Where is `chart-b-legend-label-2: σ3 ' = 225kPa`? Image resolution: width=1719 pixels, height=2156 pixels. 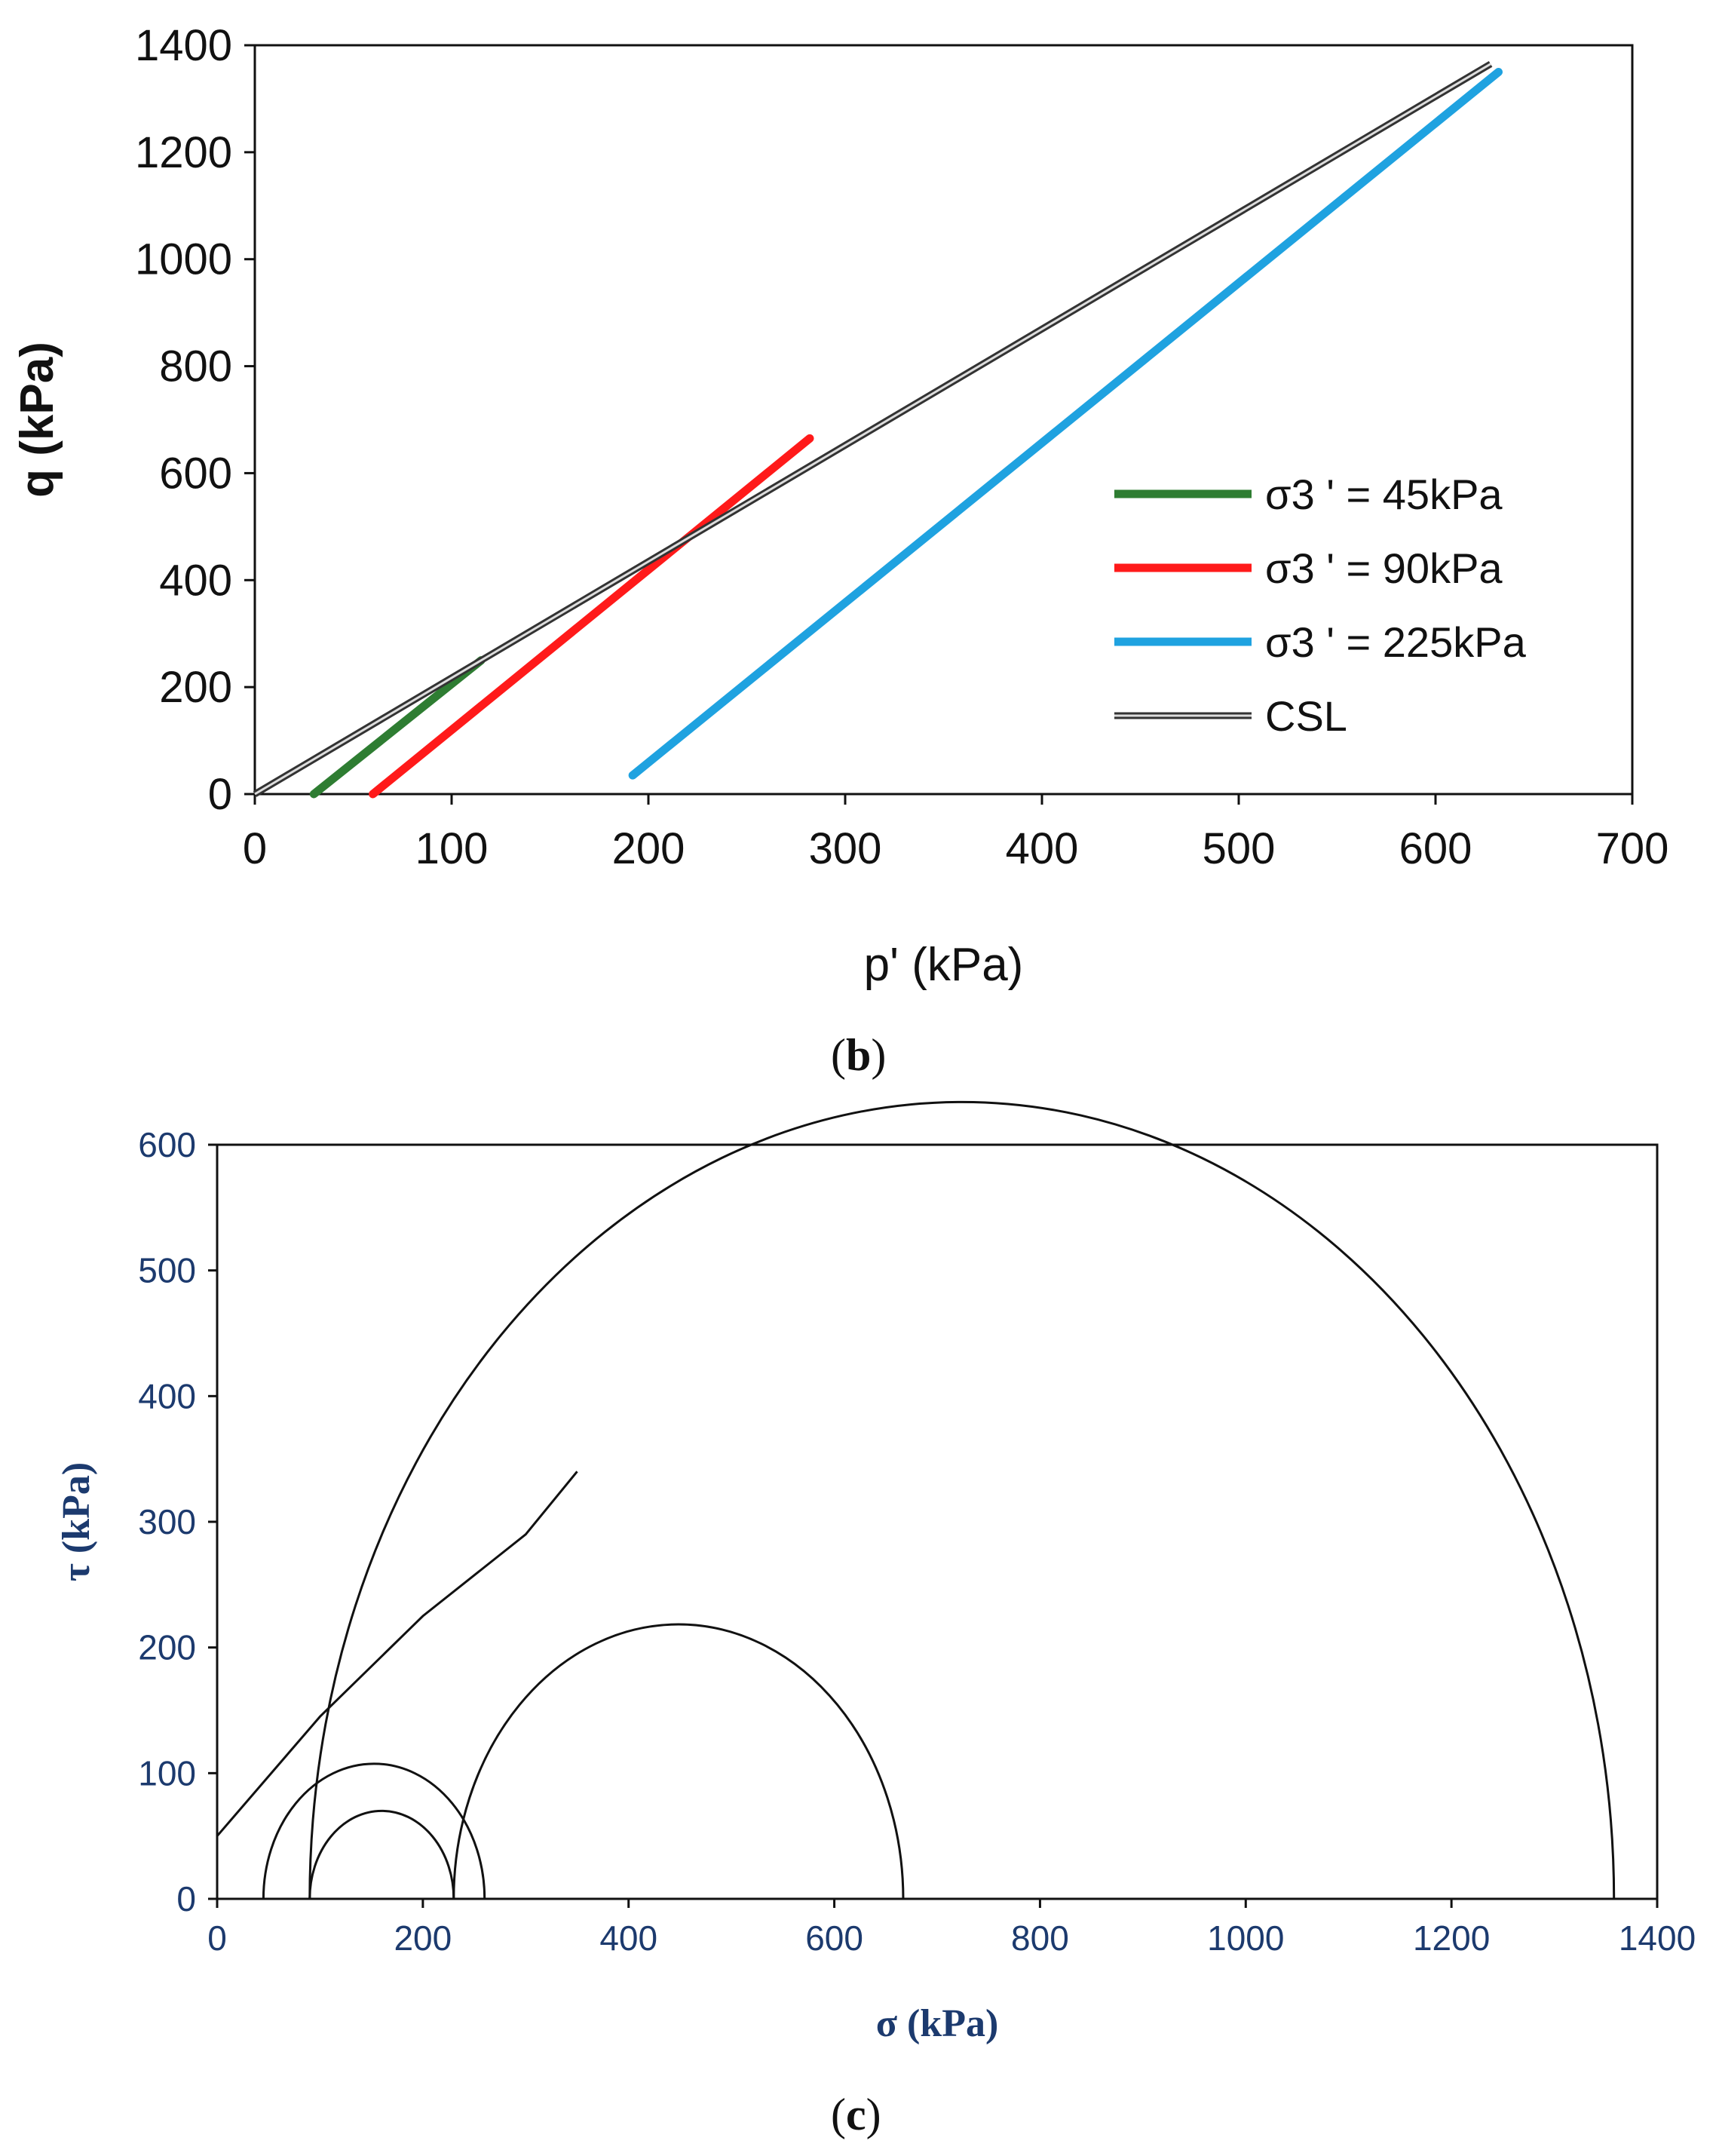
chart-b-legend-label-2: σ3 ' = 225kPa is located at coordinates (1396, 642).